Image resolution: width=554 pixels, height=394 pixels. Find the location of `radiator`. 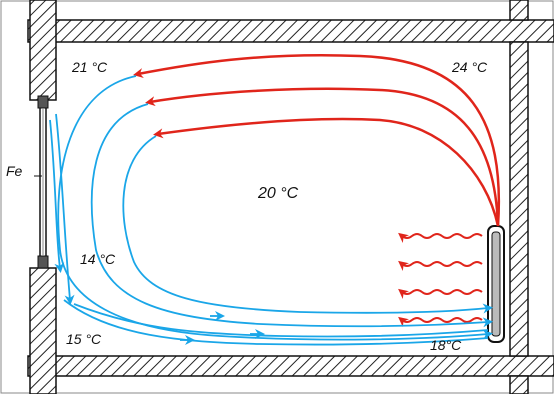

radiator is located at coordinates (496, 284).